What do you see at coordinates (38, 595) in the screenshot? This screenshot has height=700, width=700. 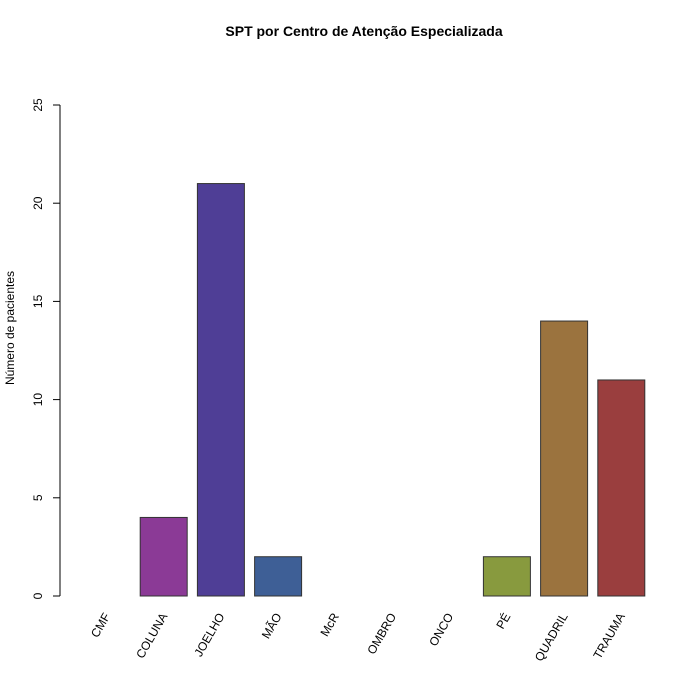 I see `y-tick-label: 0` at bounding box center [38, 595].